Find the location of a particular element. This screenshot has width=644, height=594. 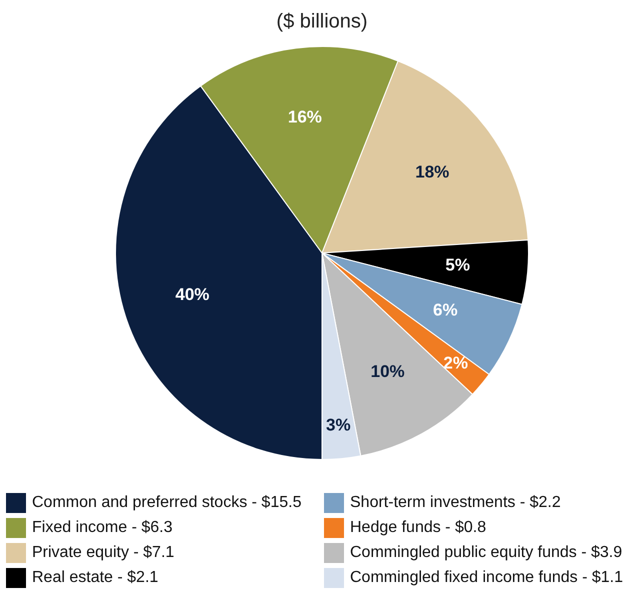

legend-label: Common and preferred stocks - $15.5 is located at coordinates (167, 503).